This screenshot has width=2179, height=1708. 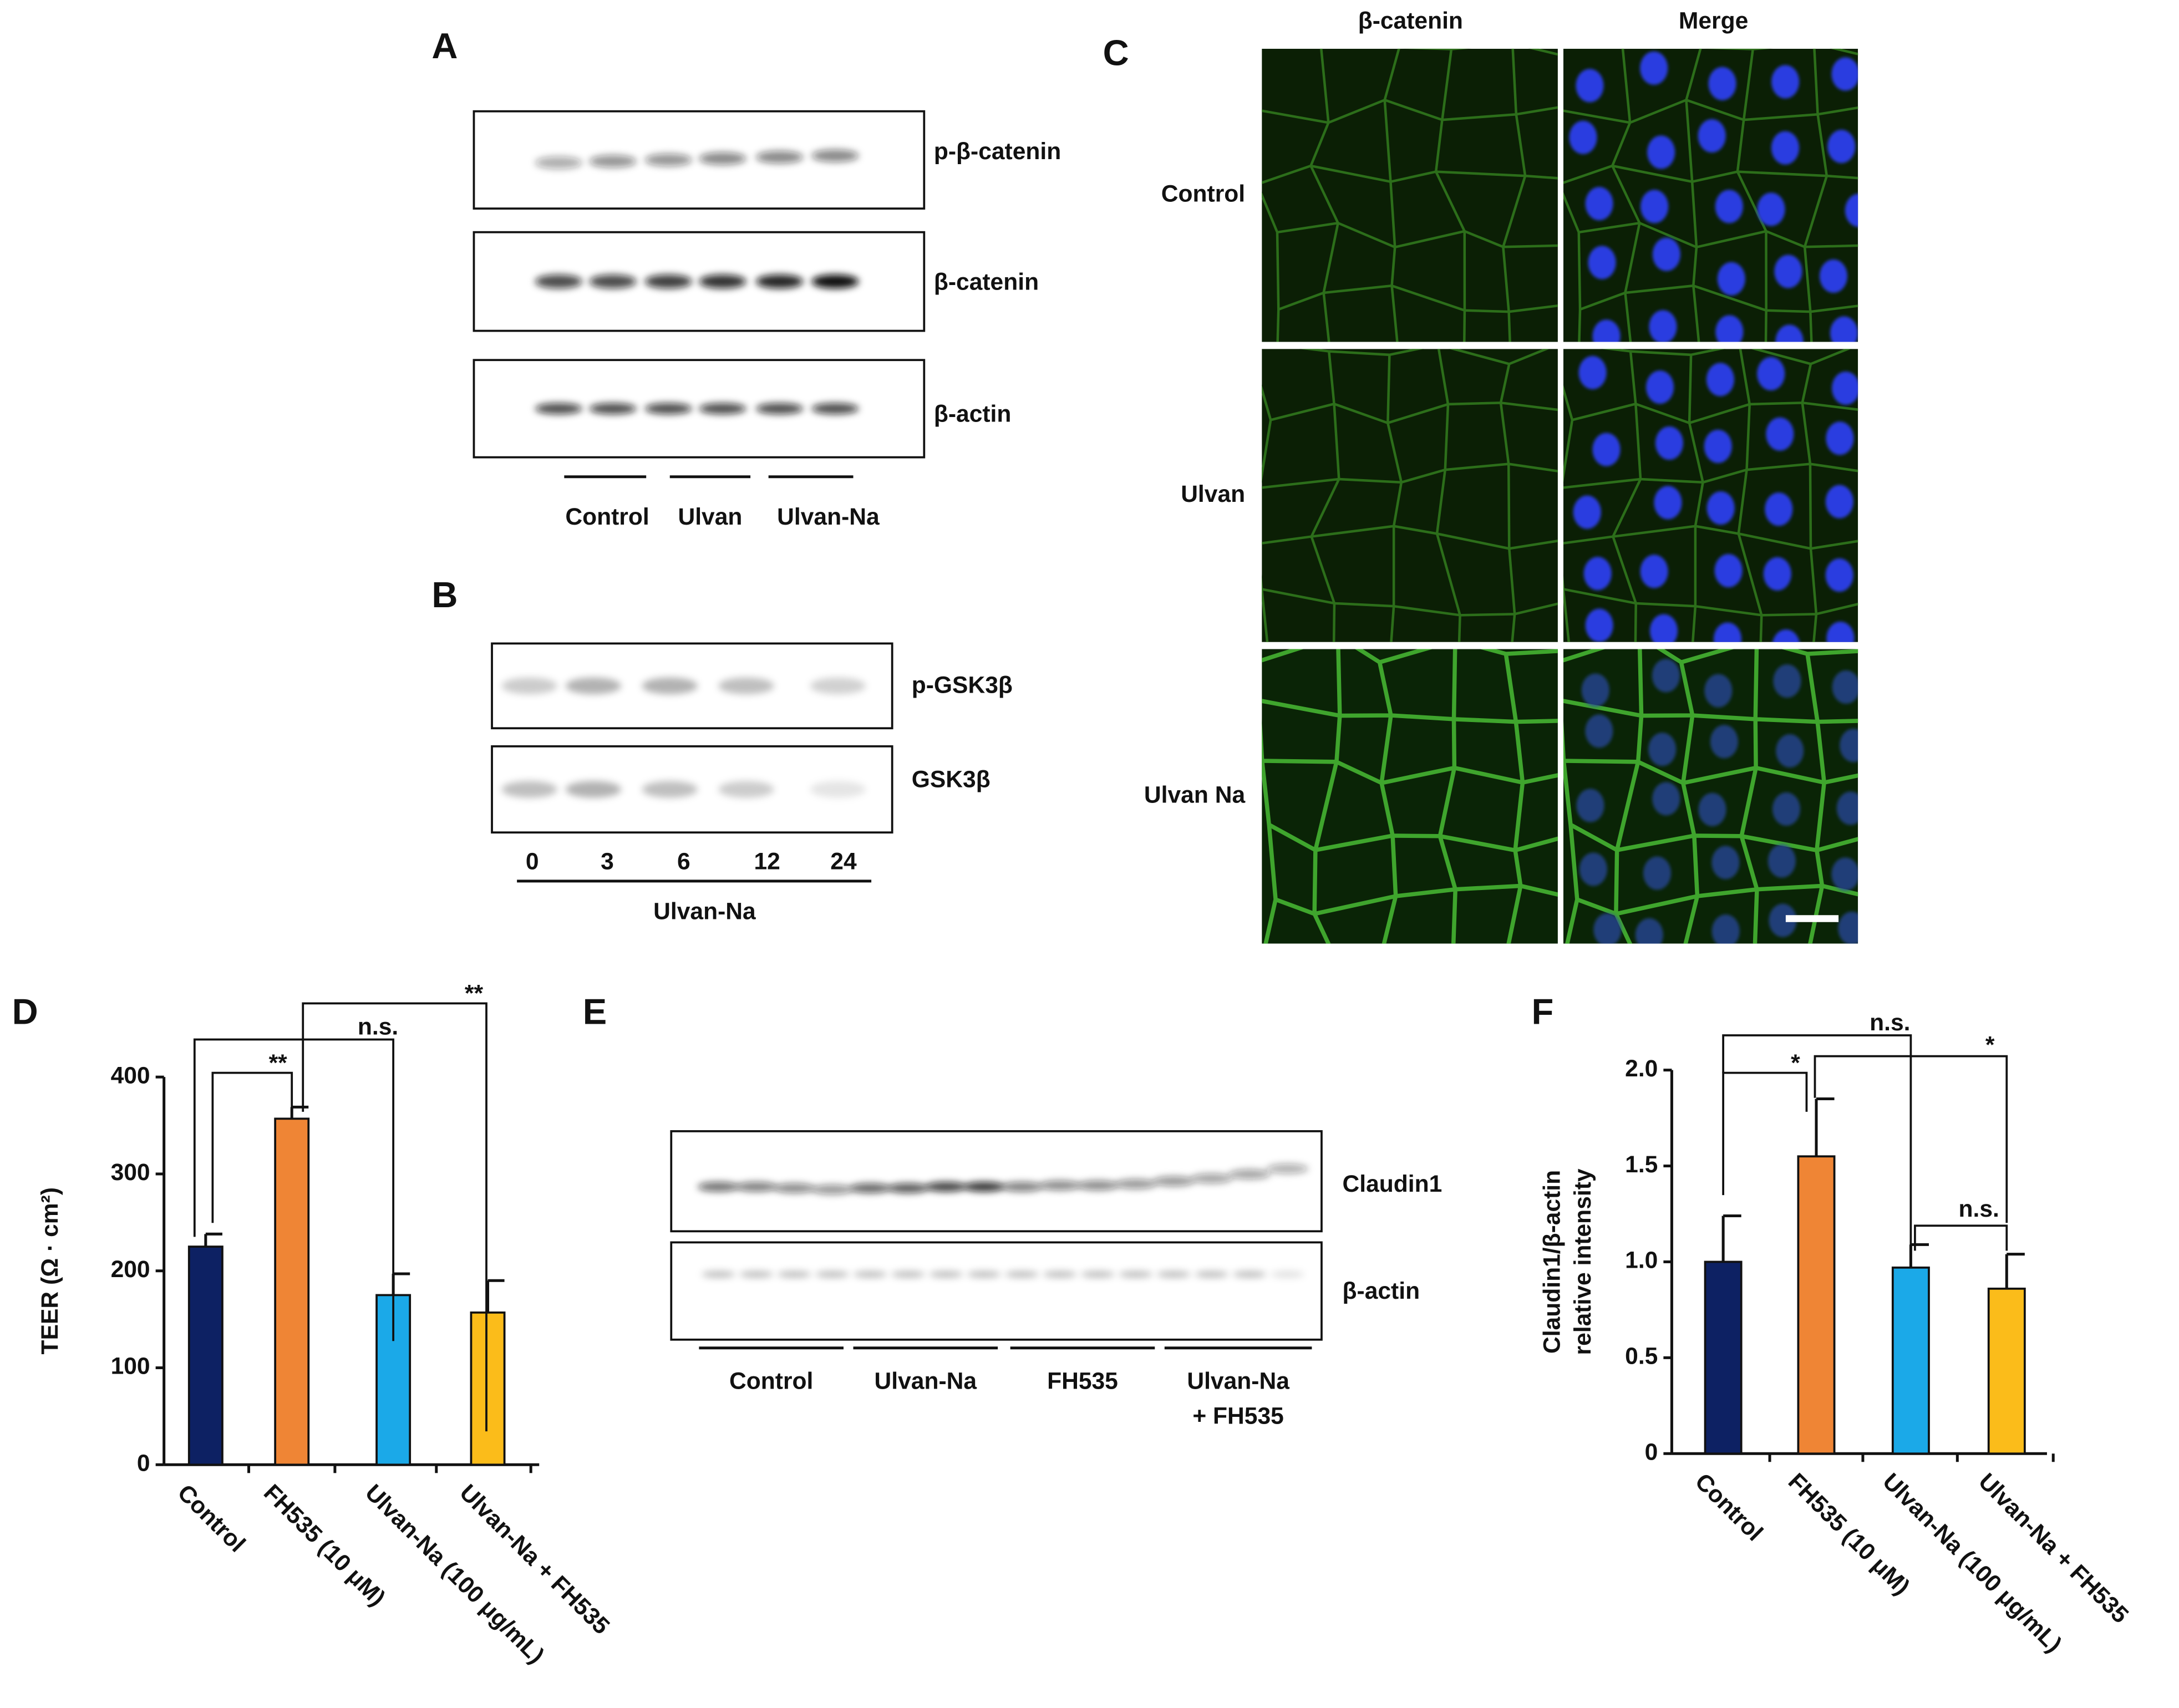 I want to click on panel-label: D, so click(x=25, y=1012).